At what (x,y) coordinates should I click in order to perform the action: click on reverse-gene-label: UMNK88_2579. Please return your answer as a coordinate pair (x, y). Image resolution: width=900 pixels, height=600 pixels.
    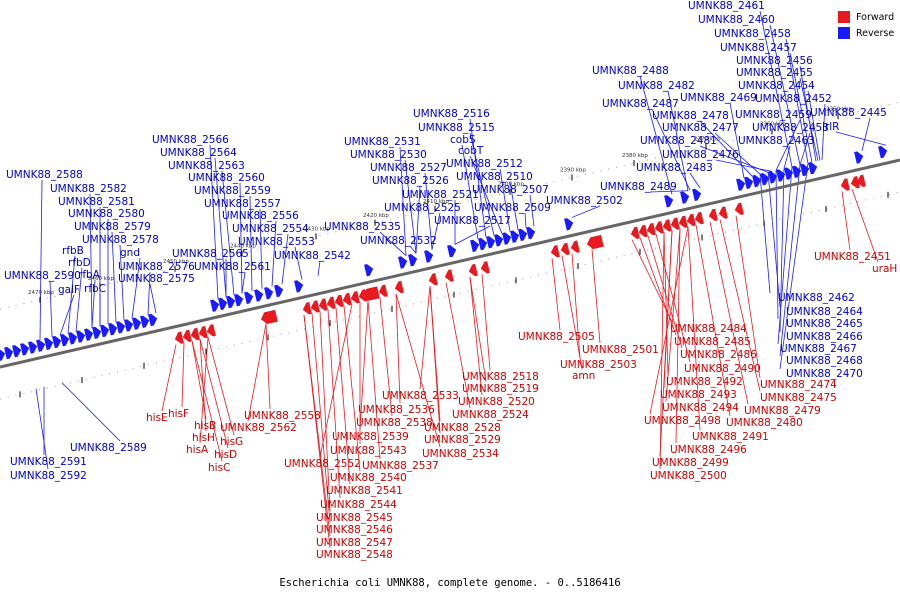
    Looking at the image, I should click on (112, 227).